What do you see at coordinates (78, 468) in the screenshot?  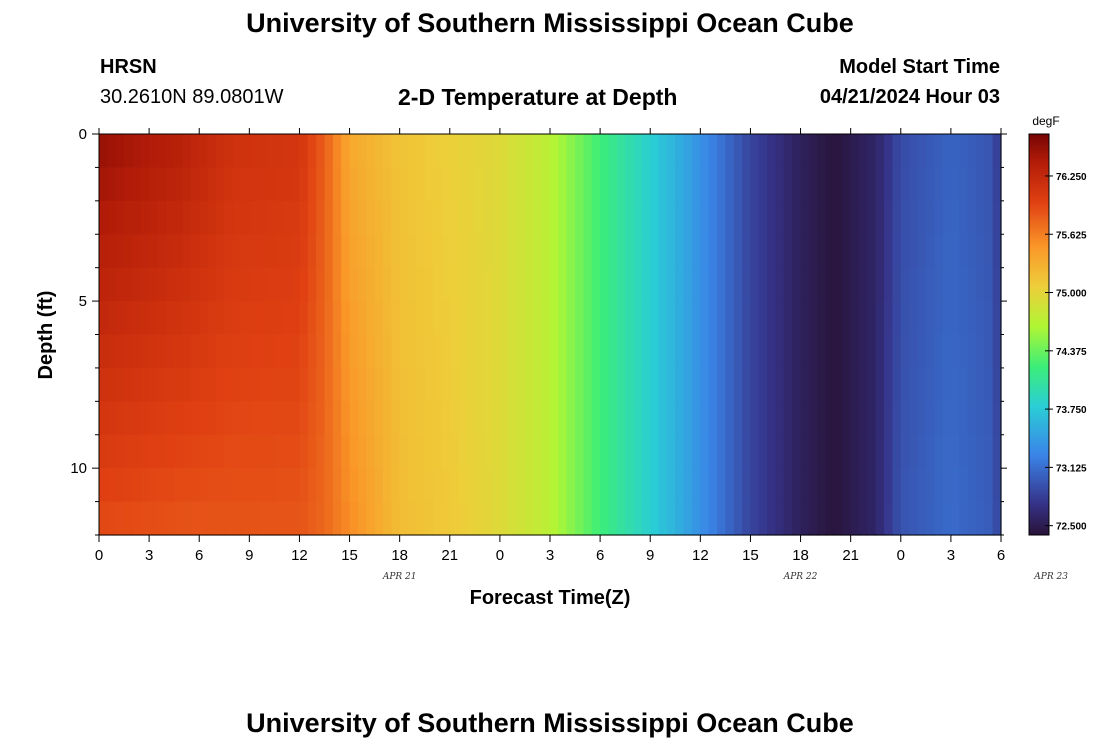 I see `y-tick-label: 10` at bounding box center [78, 468].